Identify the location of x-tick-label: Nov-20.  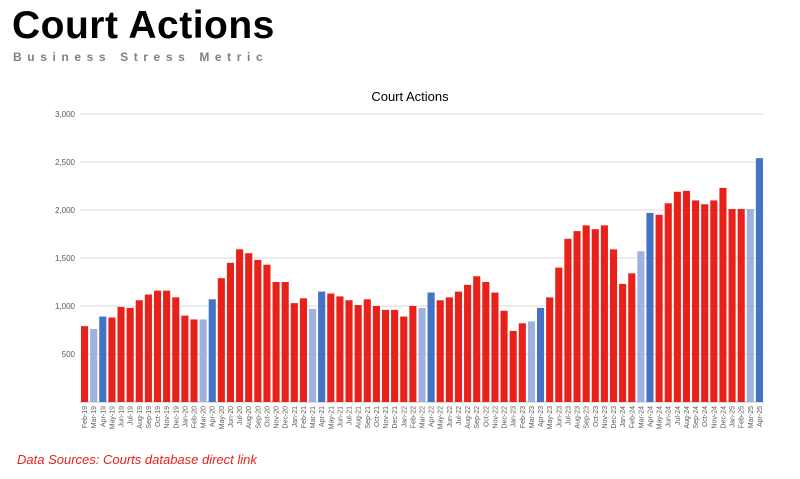
(277, 417).